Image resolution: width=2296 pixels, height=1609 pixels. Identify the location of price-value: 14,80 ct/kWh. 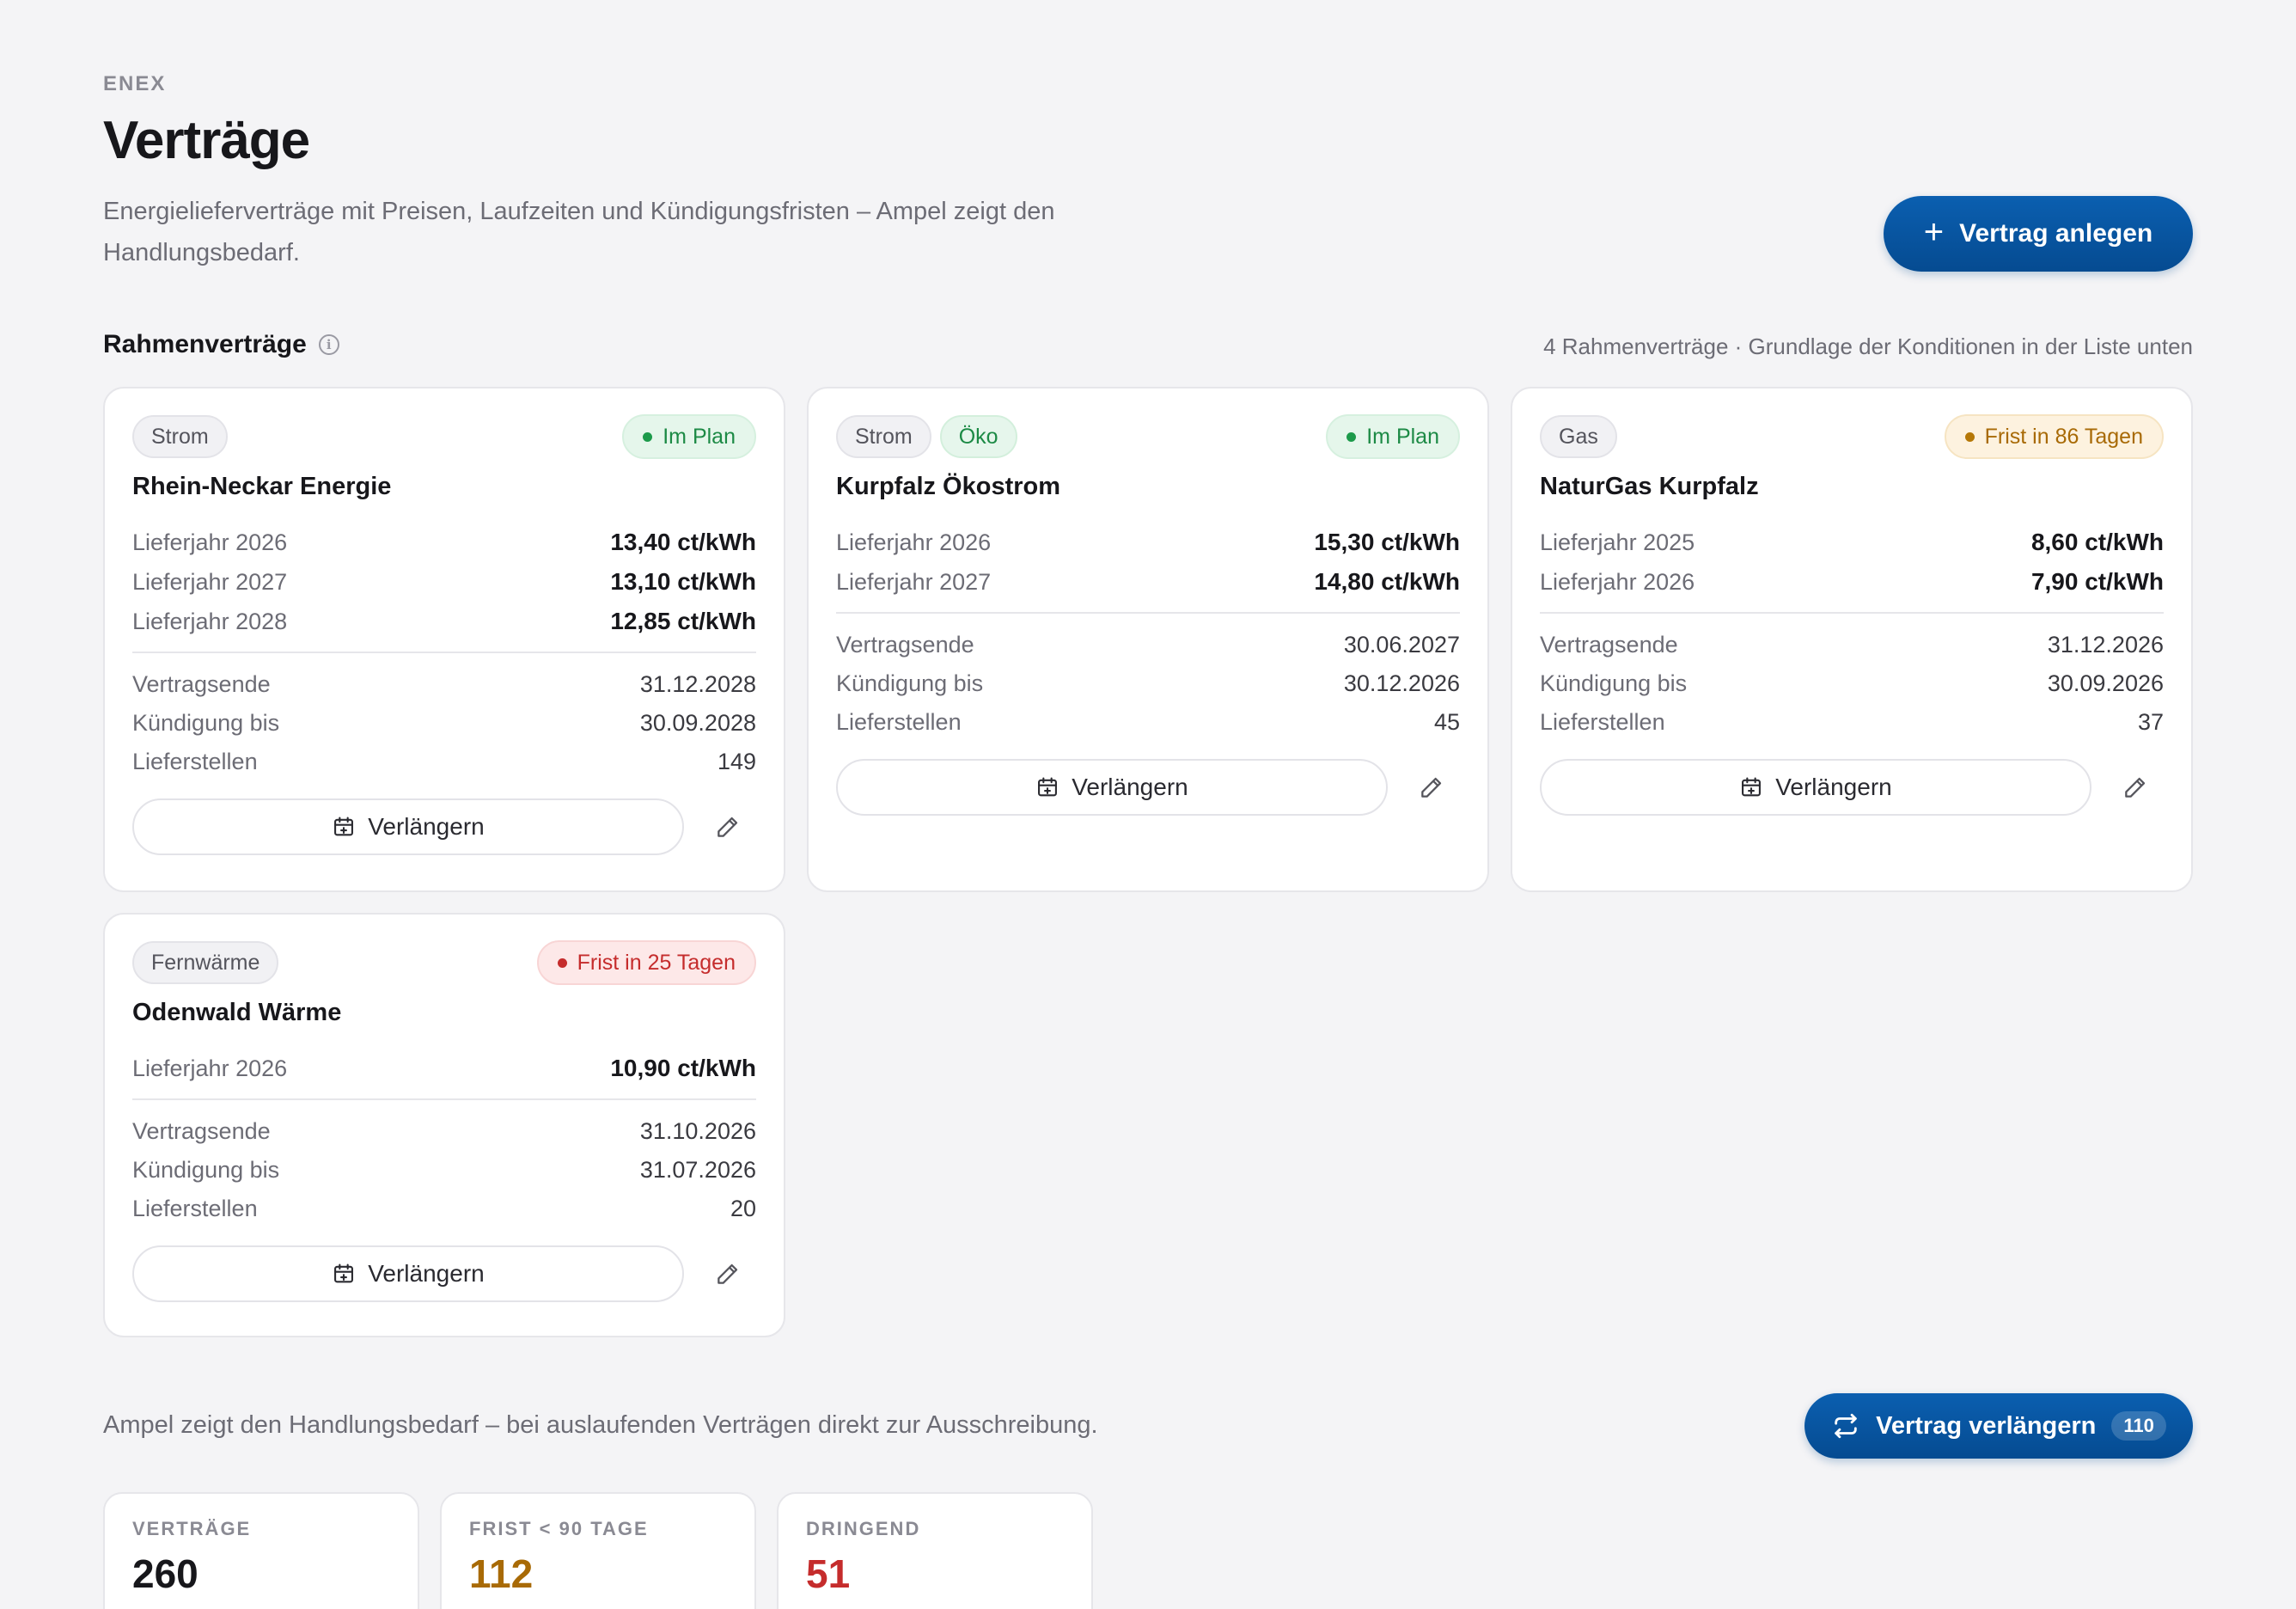
(1387, 581).